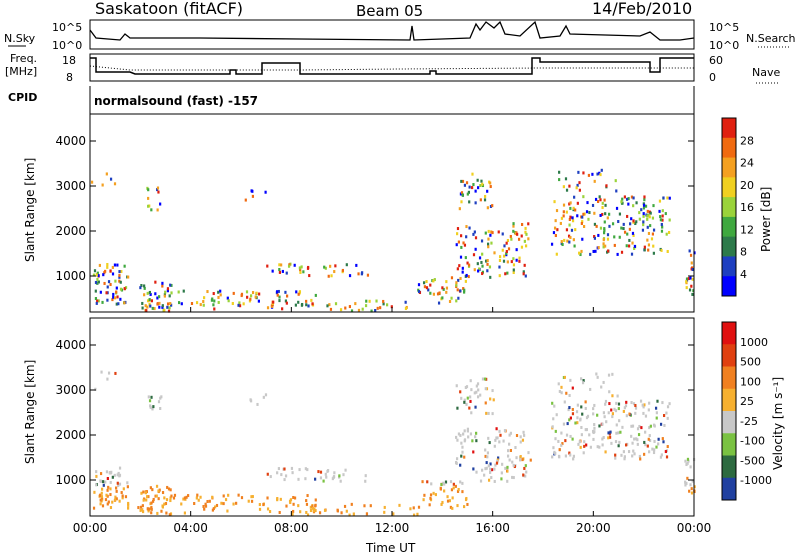 This screenshot has width=800, height=554. What do you see at coordinates (69, 77) in the screenshot?
I see `freq-tick-bottom: 8` at bounding box center [69, 77].